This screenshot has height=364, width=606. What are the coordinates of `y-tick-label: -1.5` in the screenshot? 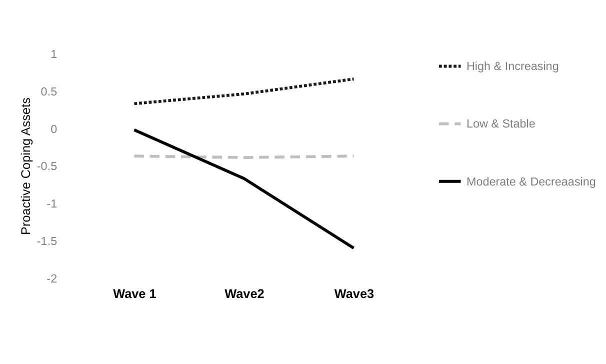 It's located at (47, 241).